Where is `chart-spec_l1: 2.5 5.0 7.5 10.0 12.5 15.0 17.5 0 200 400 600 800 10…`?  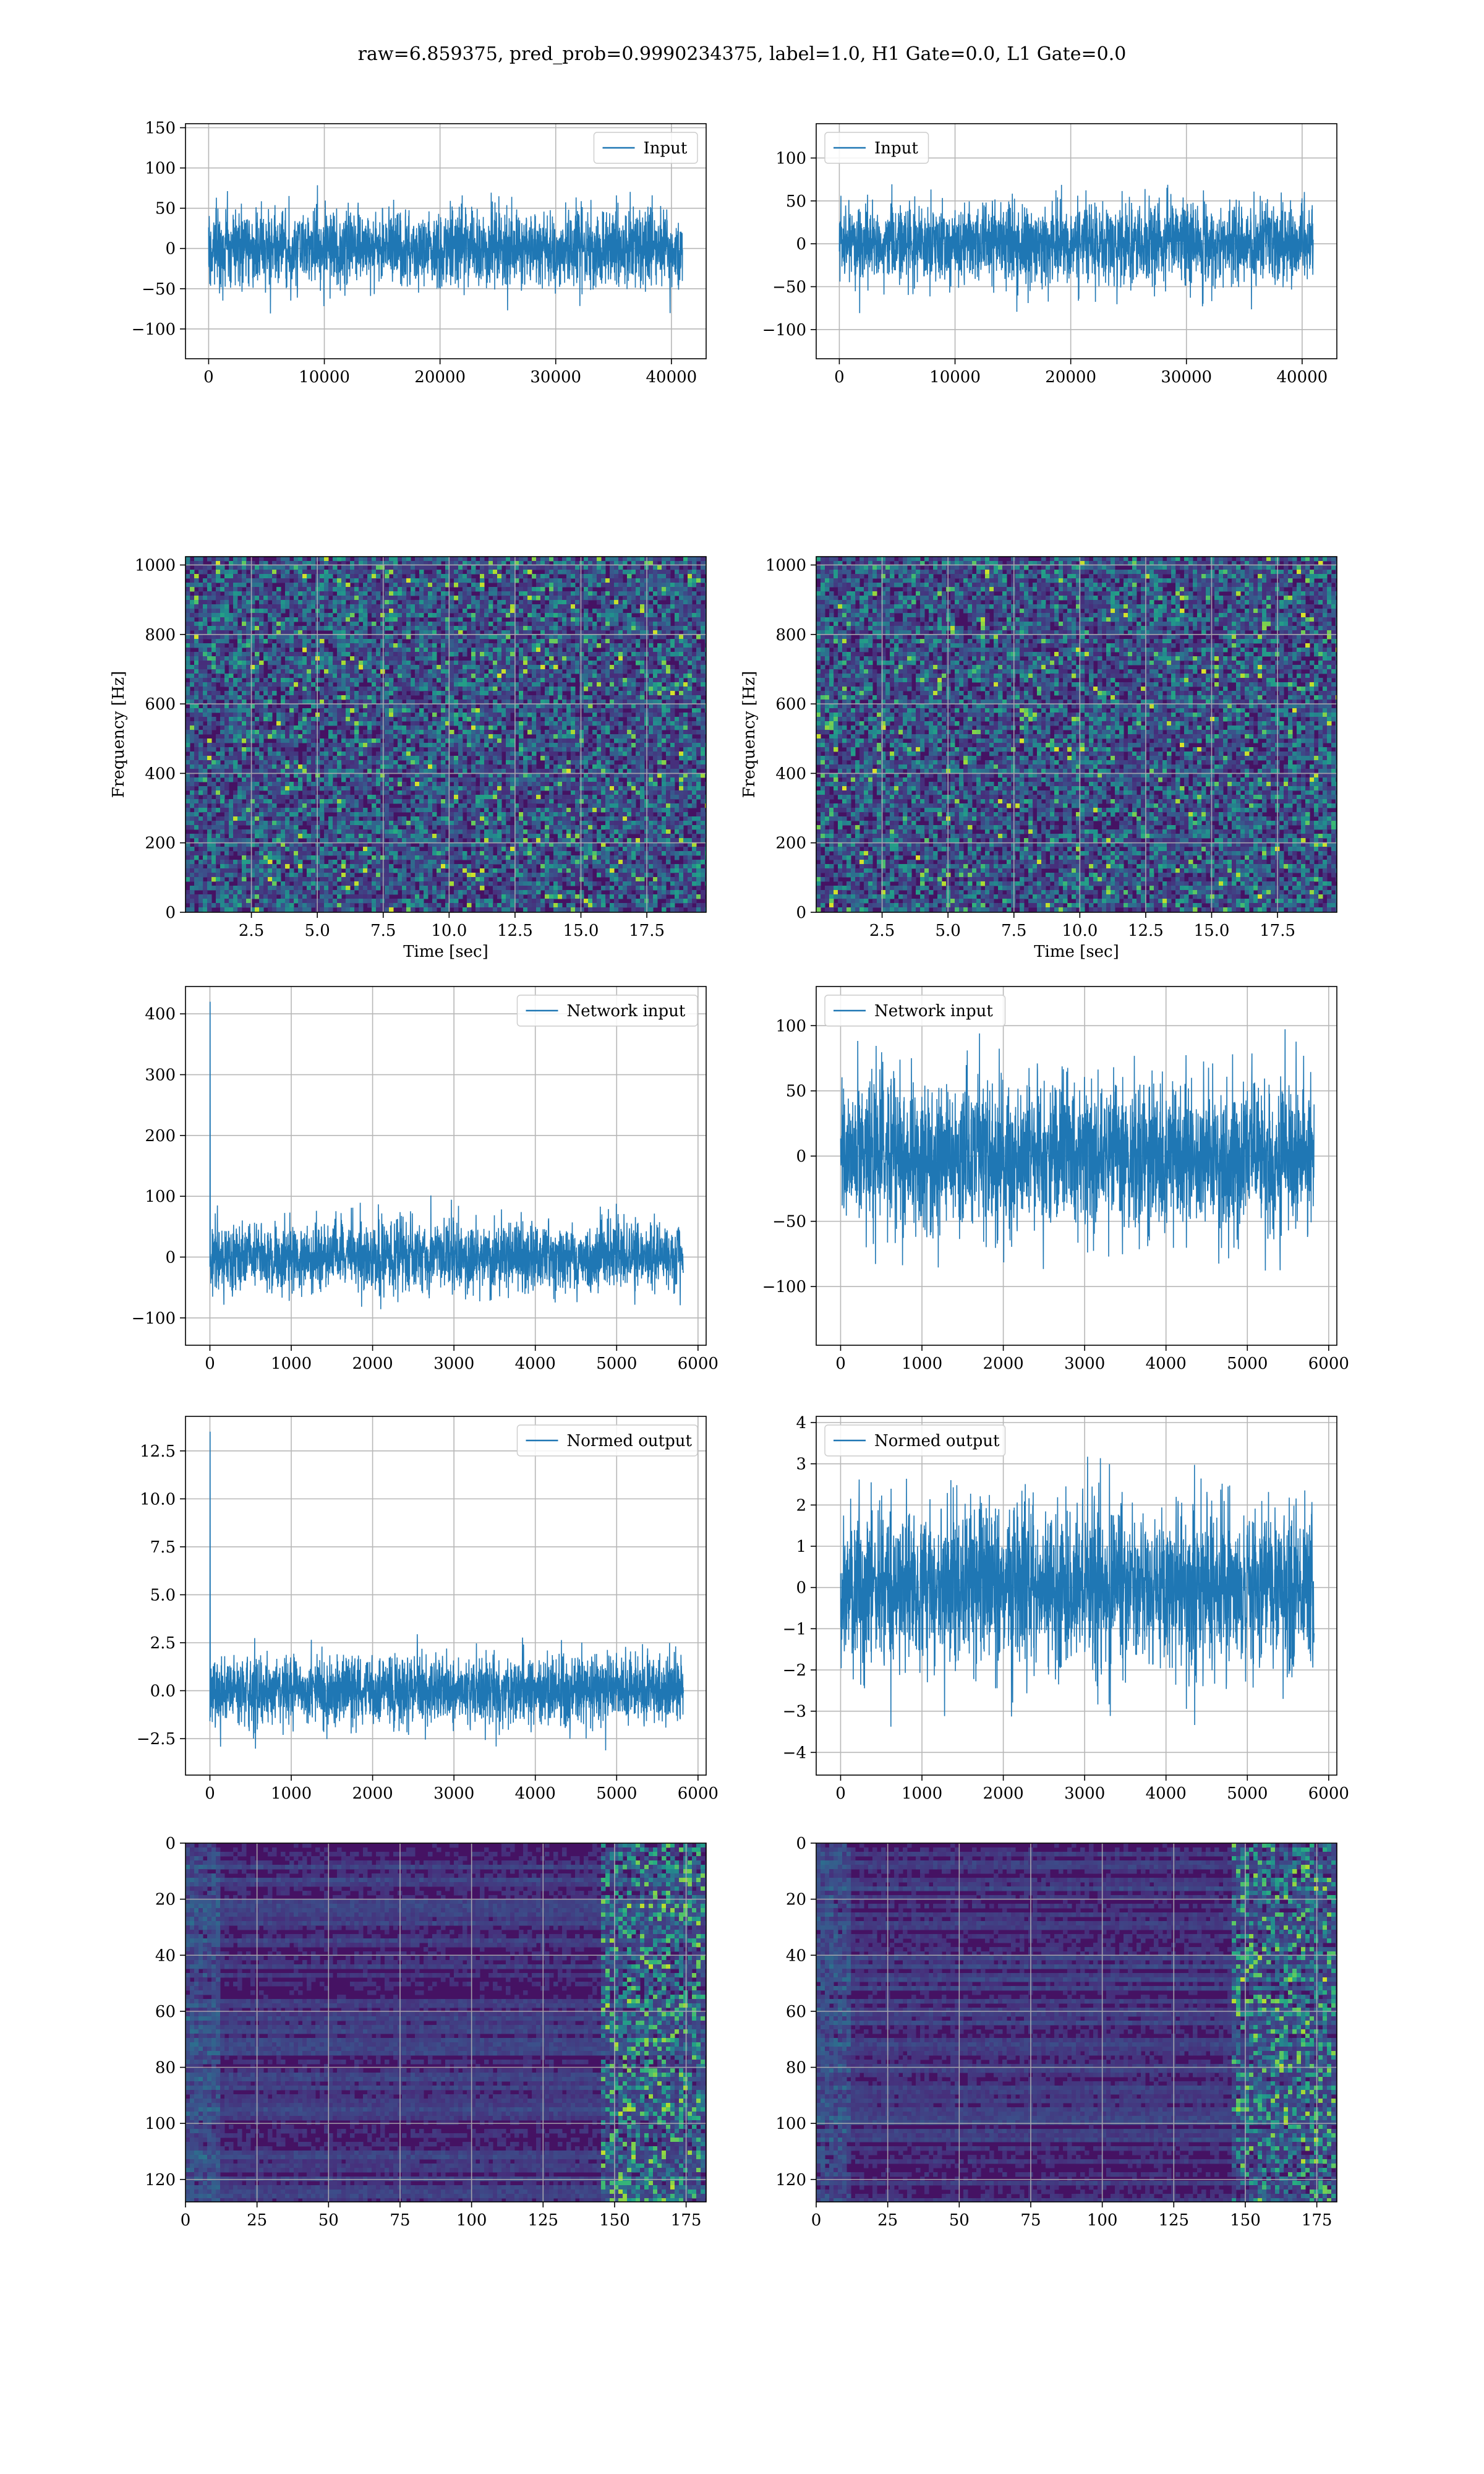 chart-spec_l1: 2.5 5.0 7.5 10.0 12.5 15.0 17.5 0 200 400 600 800 10… is located at coordinates (1038, 759).